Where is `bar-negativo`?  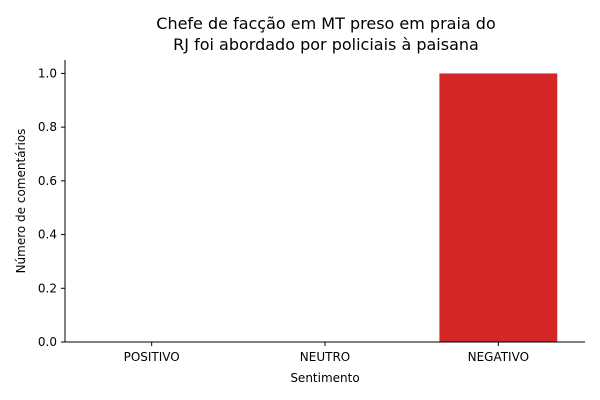
bar-negativo is located at coordinates (498, 208).